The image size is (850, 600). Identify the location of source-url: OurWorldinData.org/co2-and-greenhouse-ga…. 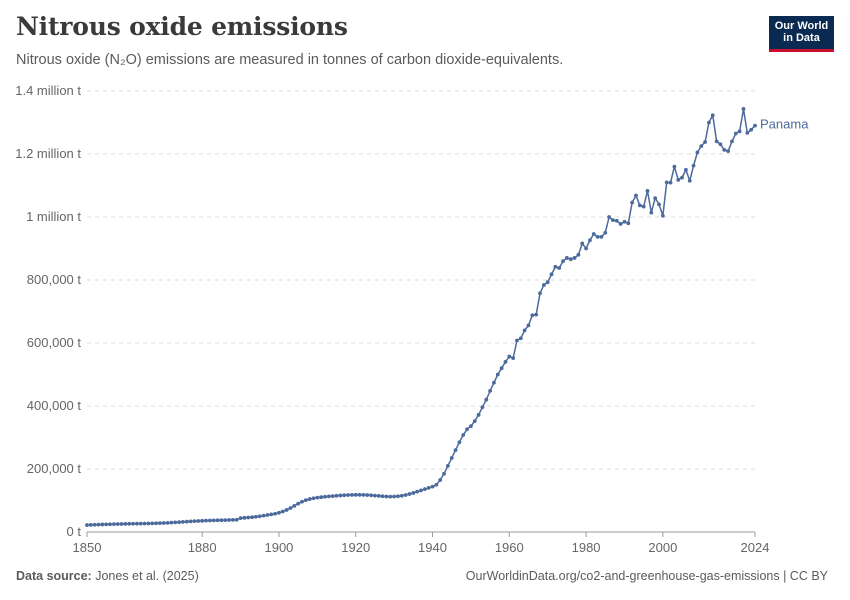
(646, 576).